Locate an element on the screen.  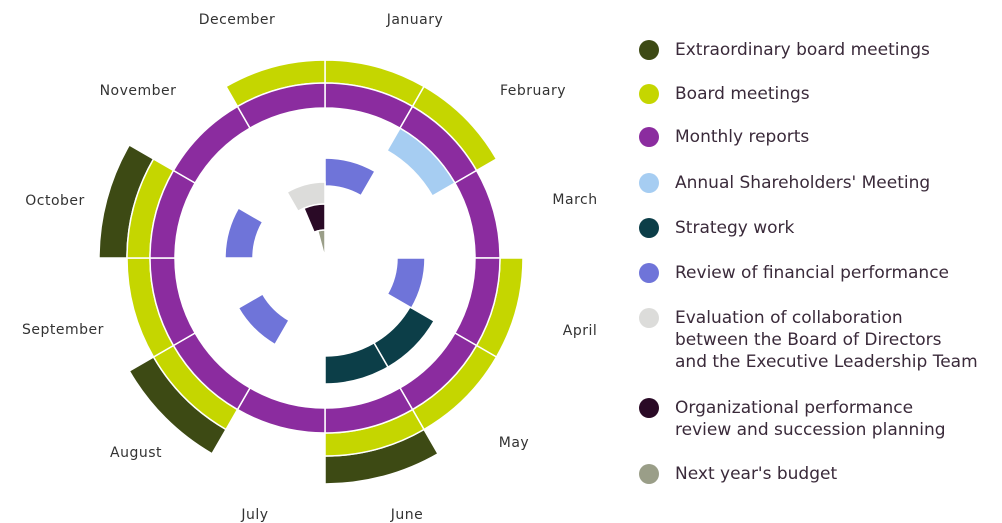
month-label: October is located at coordinates (55, 201).